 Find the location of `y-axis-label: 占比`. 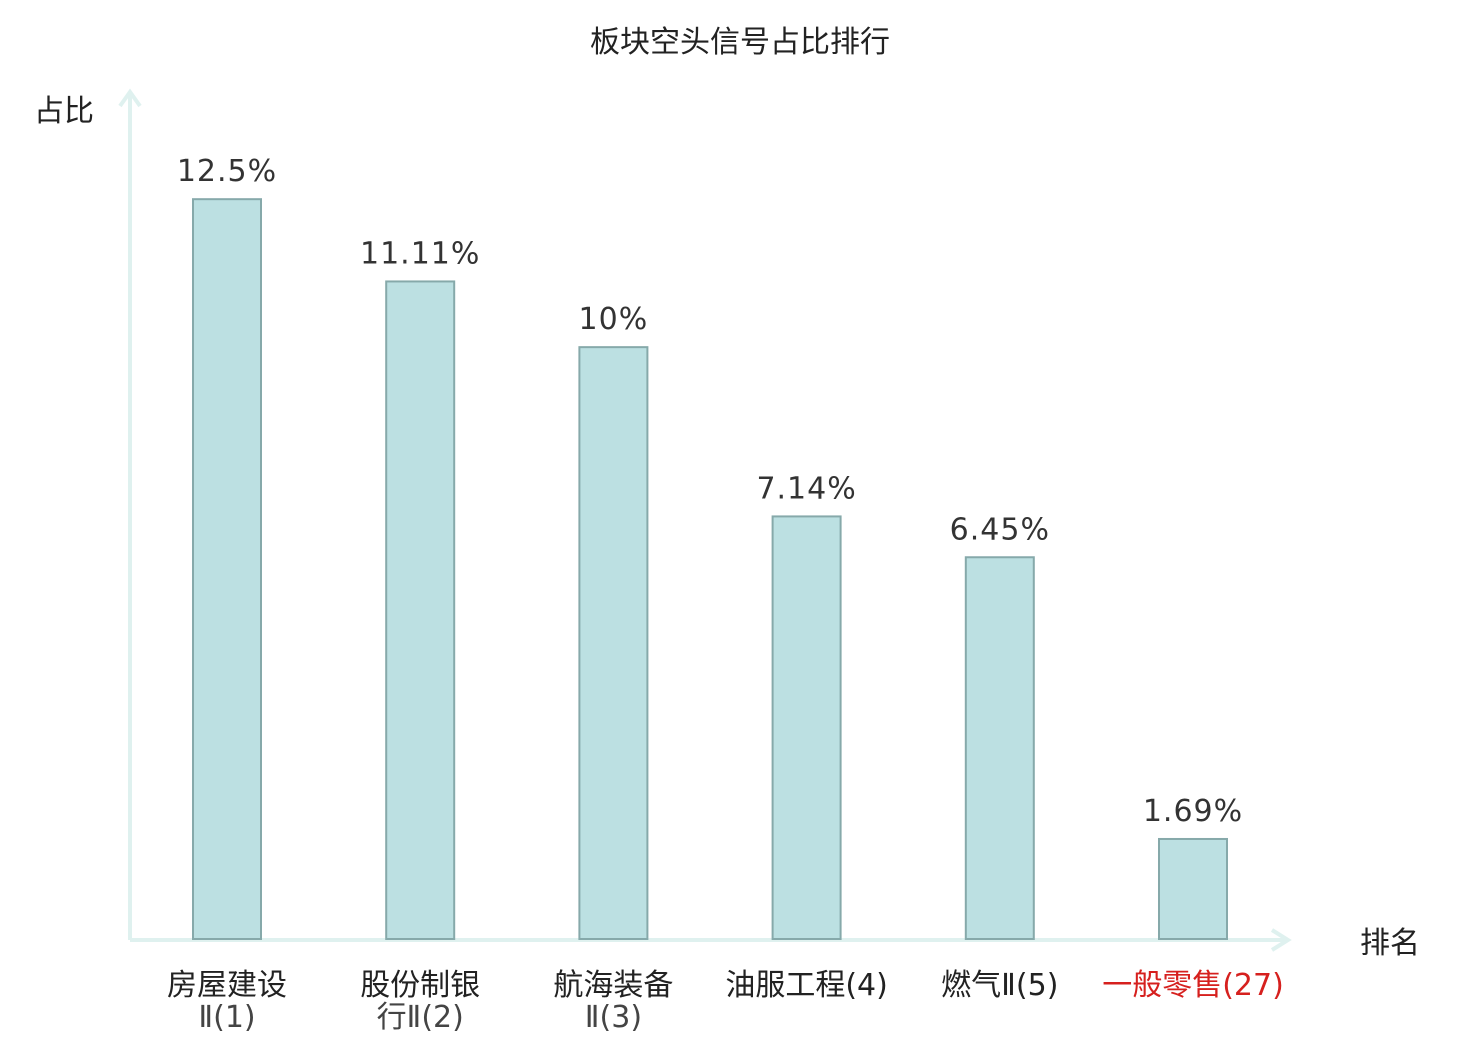

y-axis-label: 占比 is located at coordinates (64, 111).